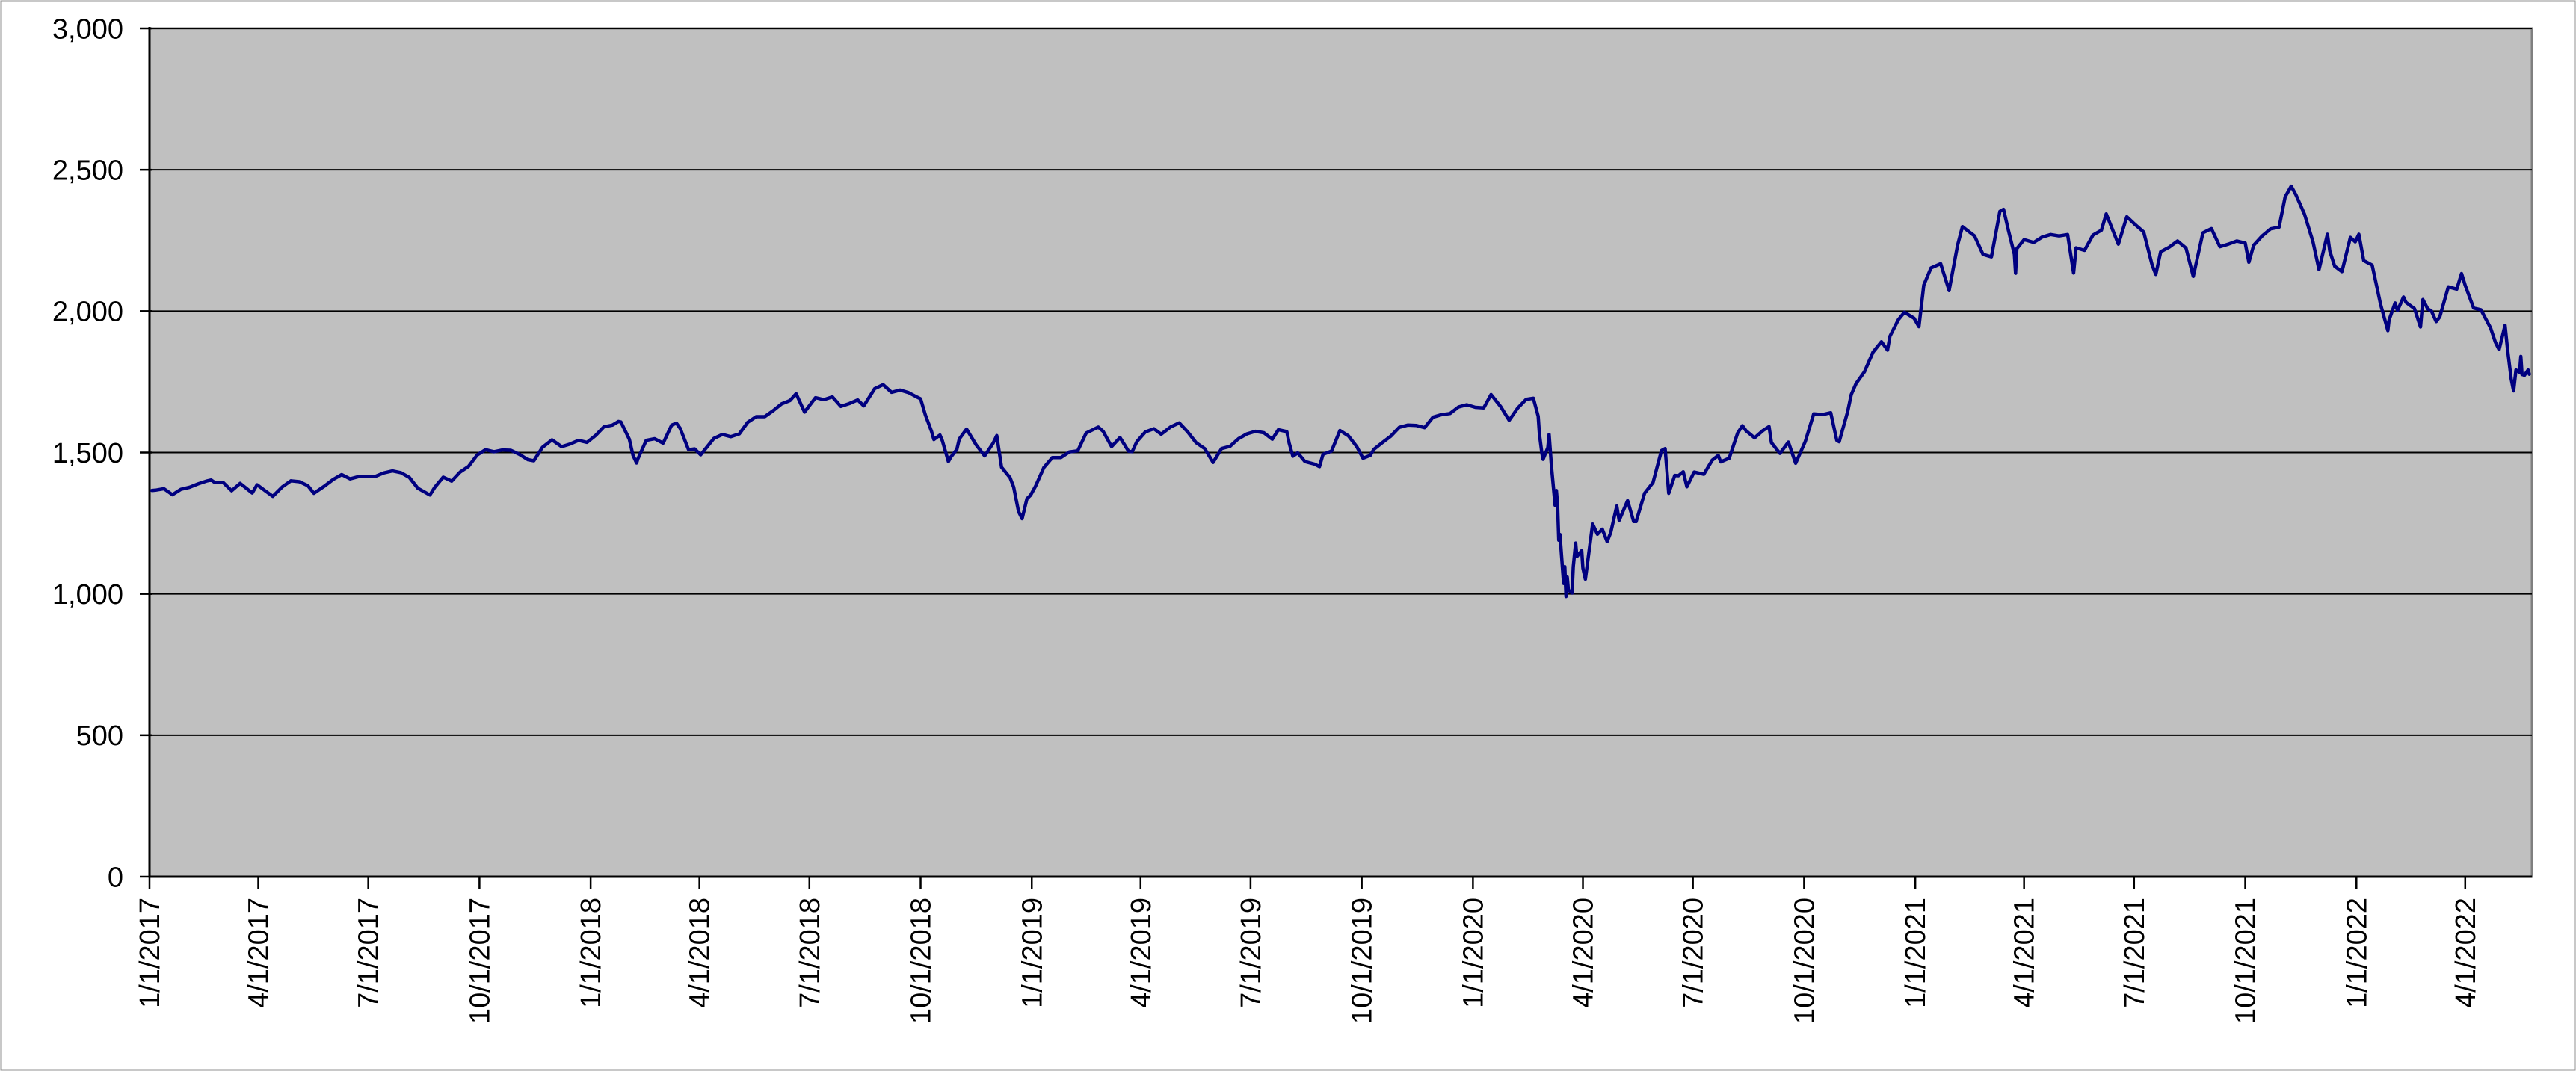 The height and width of the screenshot is (1074, 2576). What do you see at coordinates (87, 453) in the screenshot?
I see `y-tick-label: 1,500` at bounding box center [87, 453].